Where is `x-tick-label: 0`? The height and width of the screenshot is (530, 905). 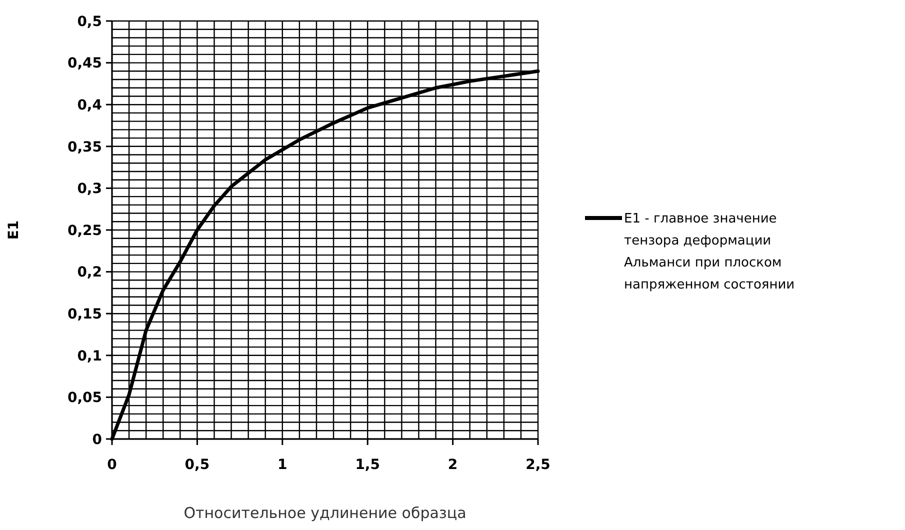 x-tick-label: 0 is located at coordinates (112, 465).